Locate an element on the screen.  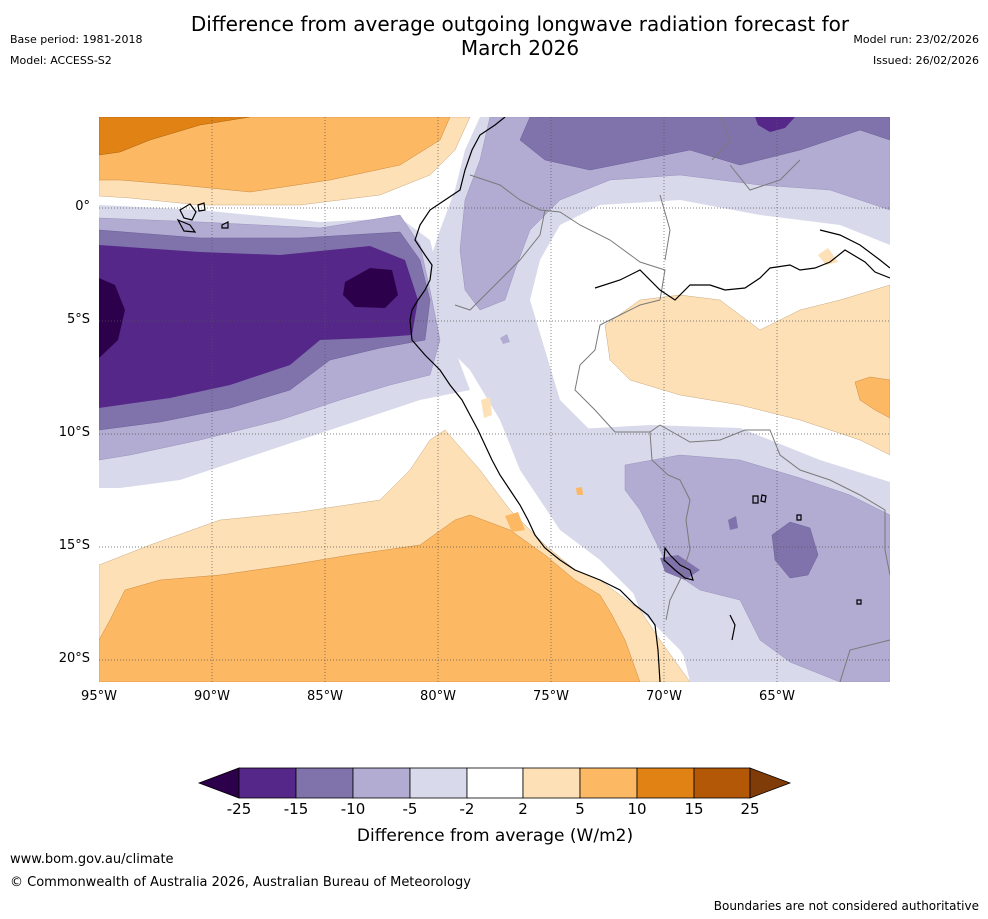
lon-label-85w: 85°W is located at coordinates (325, 696).